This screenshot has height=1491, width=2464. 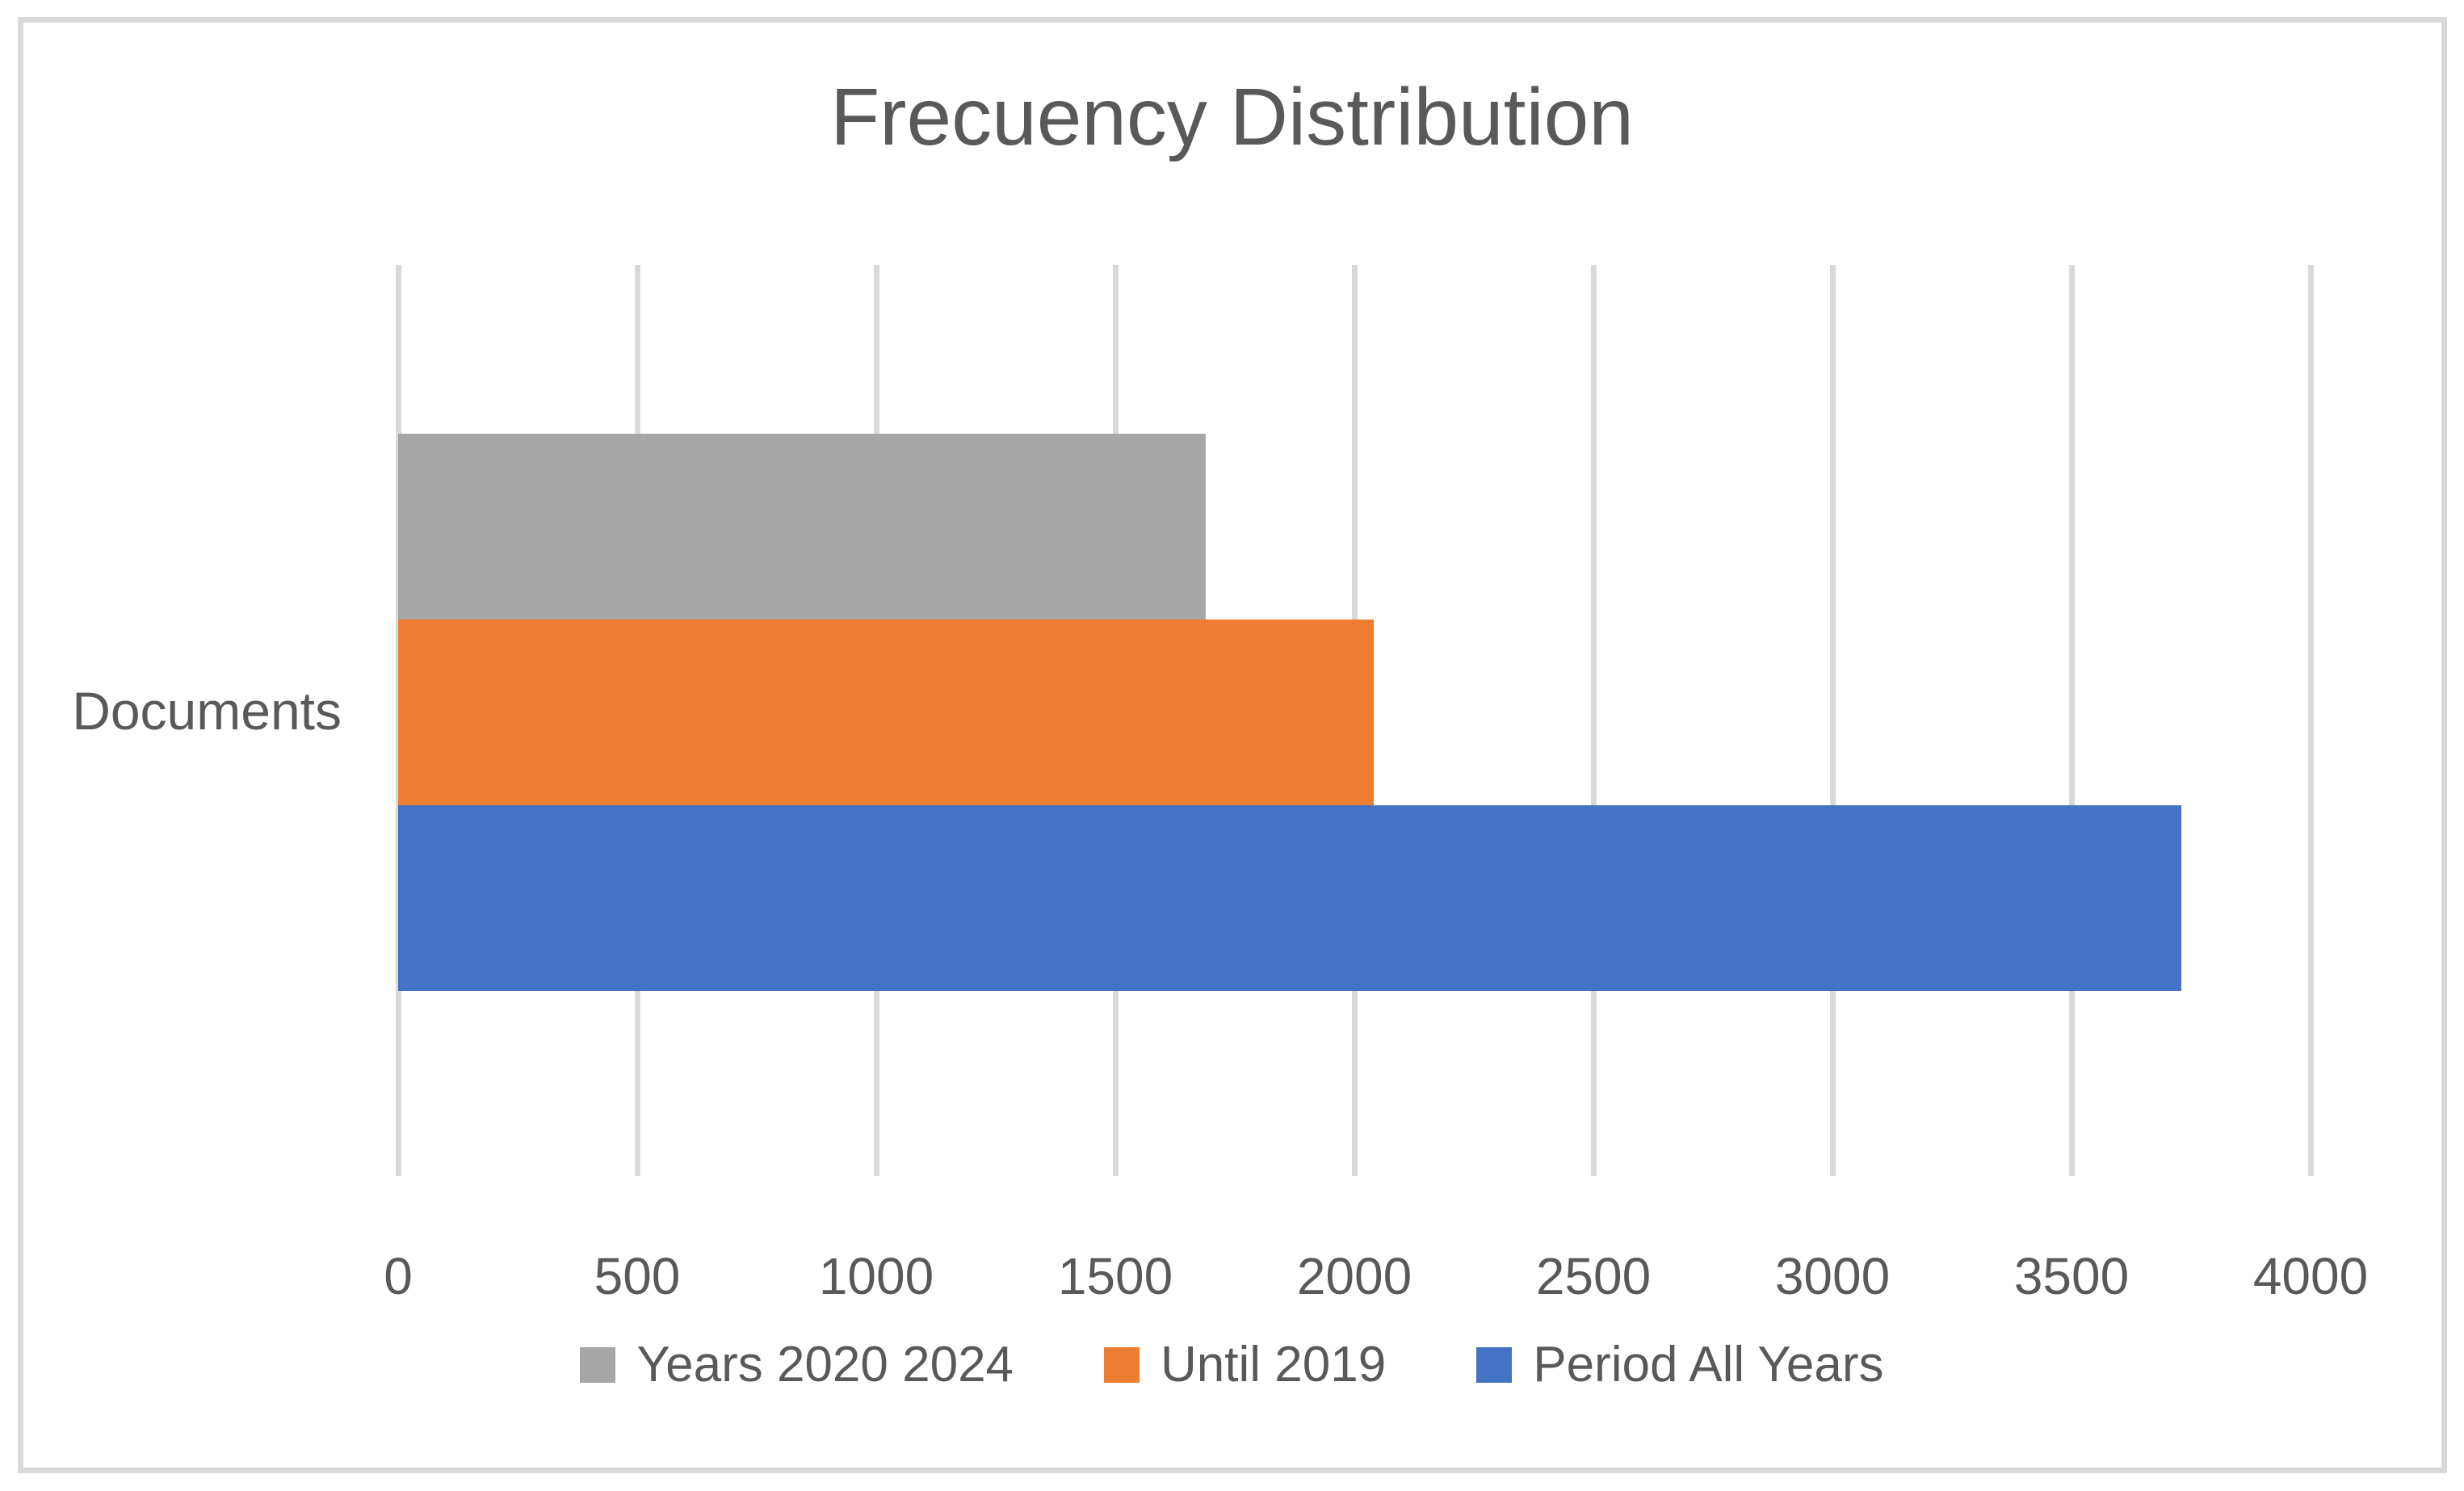 I want to click on bar-period-all-years, so click(x=1290, y=898).